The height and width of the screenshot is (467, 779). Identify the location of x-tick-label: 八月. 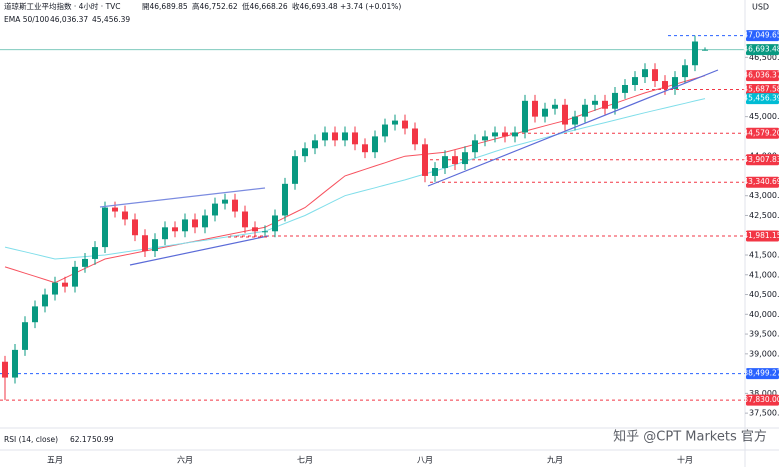
(425, 460).